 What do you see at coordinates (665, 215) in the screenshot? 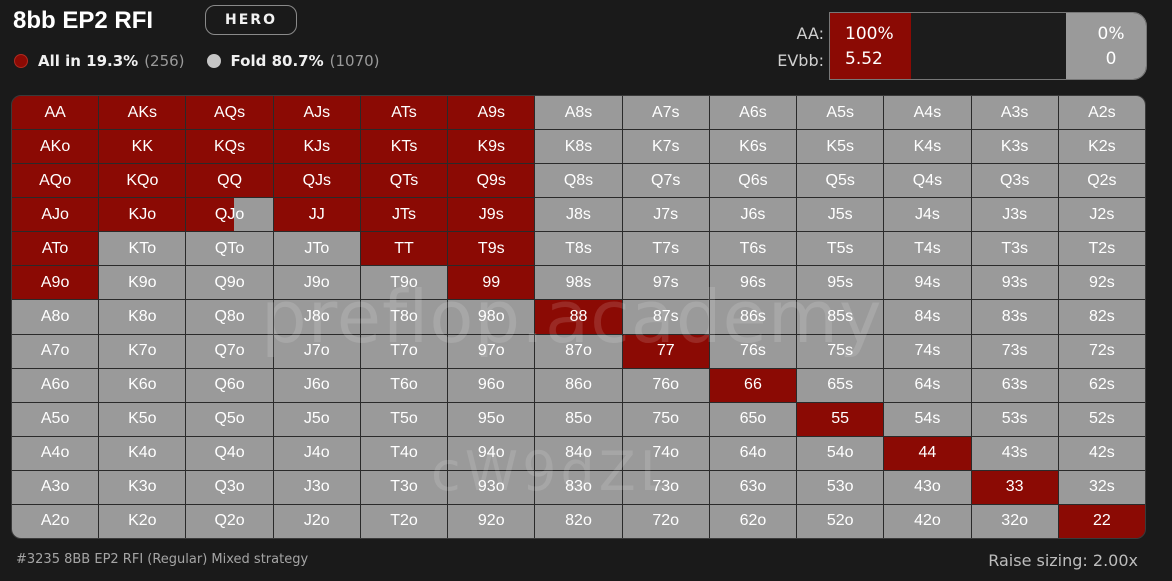
I see `hand-cell-j7s: J7s` at bounding box center [665, 215].